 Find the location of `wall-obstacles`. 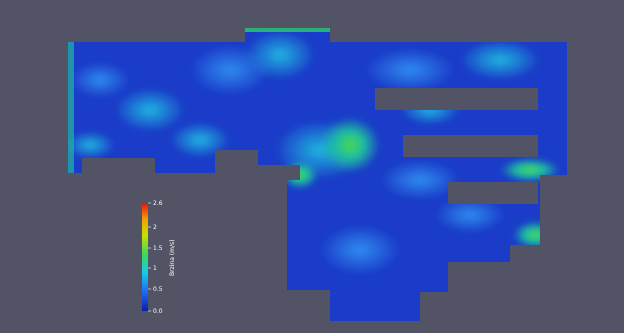

wall-obstacles is located at coordinates (456, 146).